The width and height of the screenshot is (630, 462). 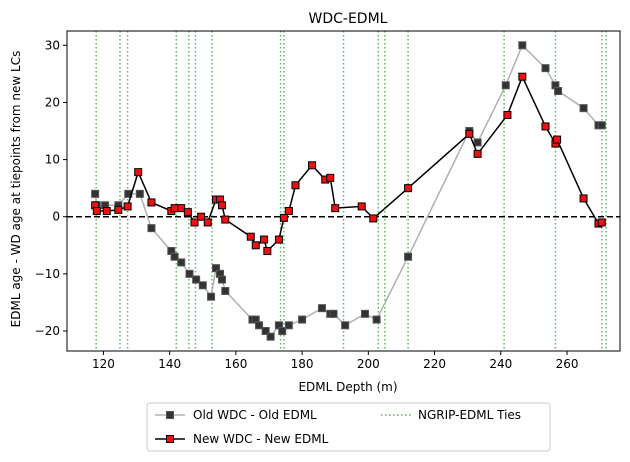 I want to click on x-tick-label: 140, so click(x=169, y=364).